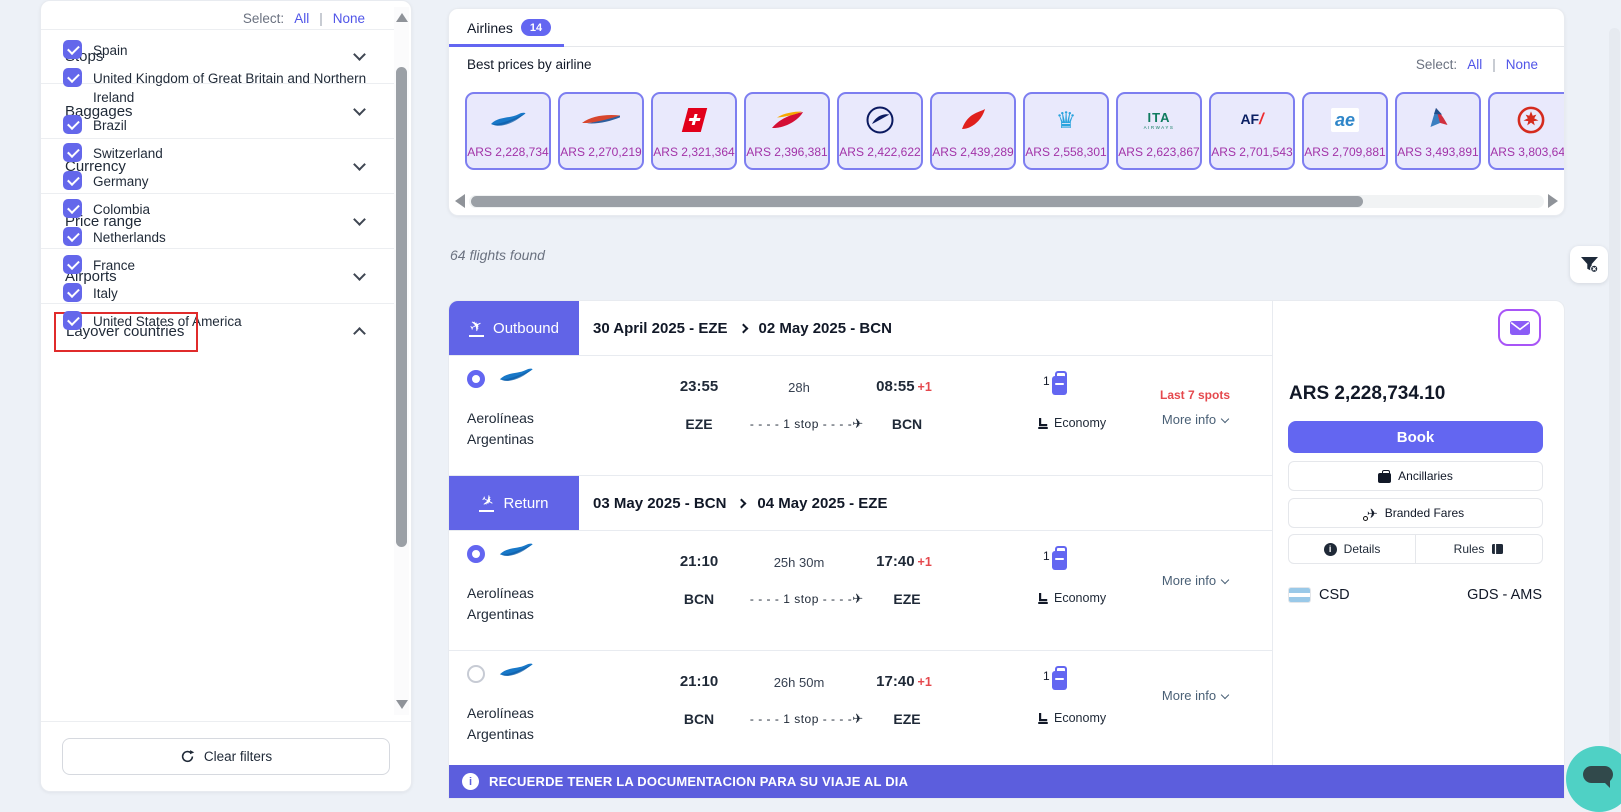 This screenshot has width=1621, height=812. I want to click on airline-card: ARS 2,396,381, so click(787, 131).